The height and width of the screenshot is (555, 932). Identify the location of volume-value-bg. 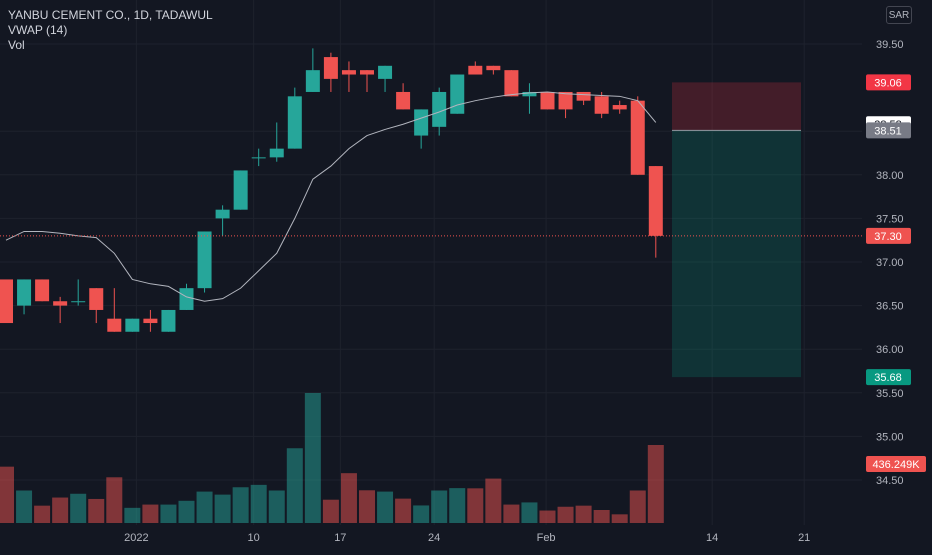
(896, 464).